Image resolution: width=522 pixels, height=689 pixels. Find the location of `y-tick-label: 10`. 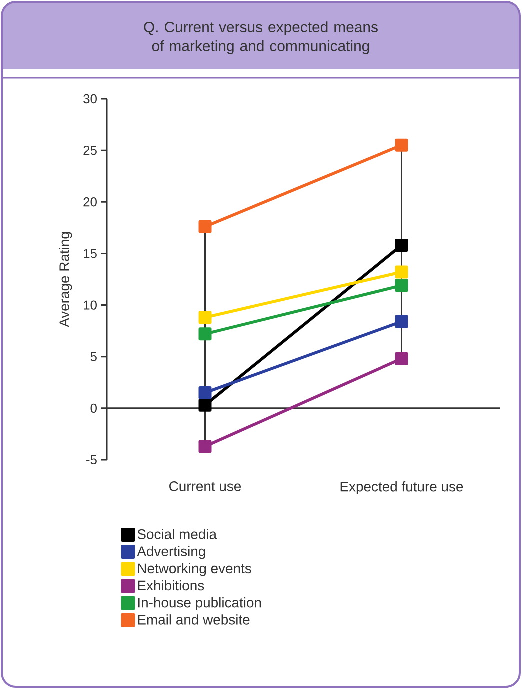

y-tick-label: 10 is located at coordinates (90, 305).